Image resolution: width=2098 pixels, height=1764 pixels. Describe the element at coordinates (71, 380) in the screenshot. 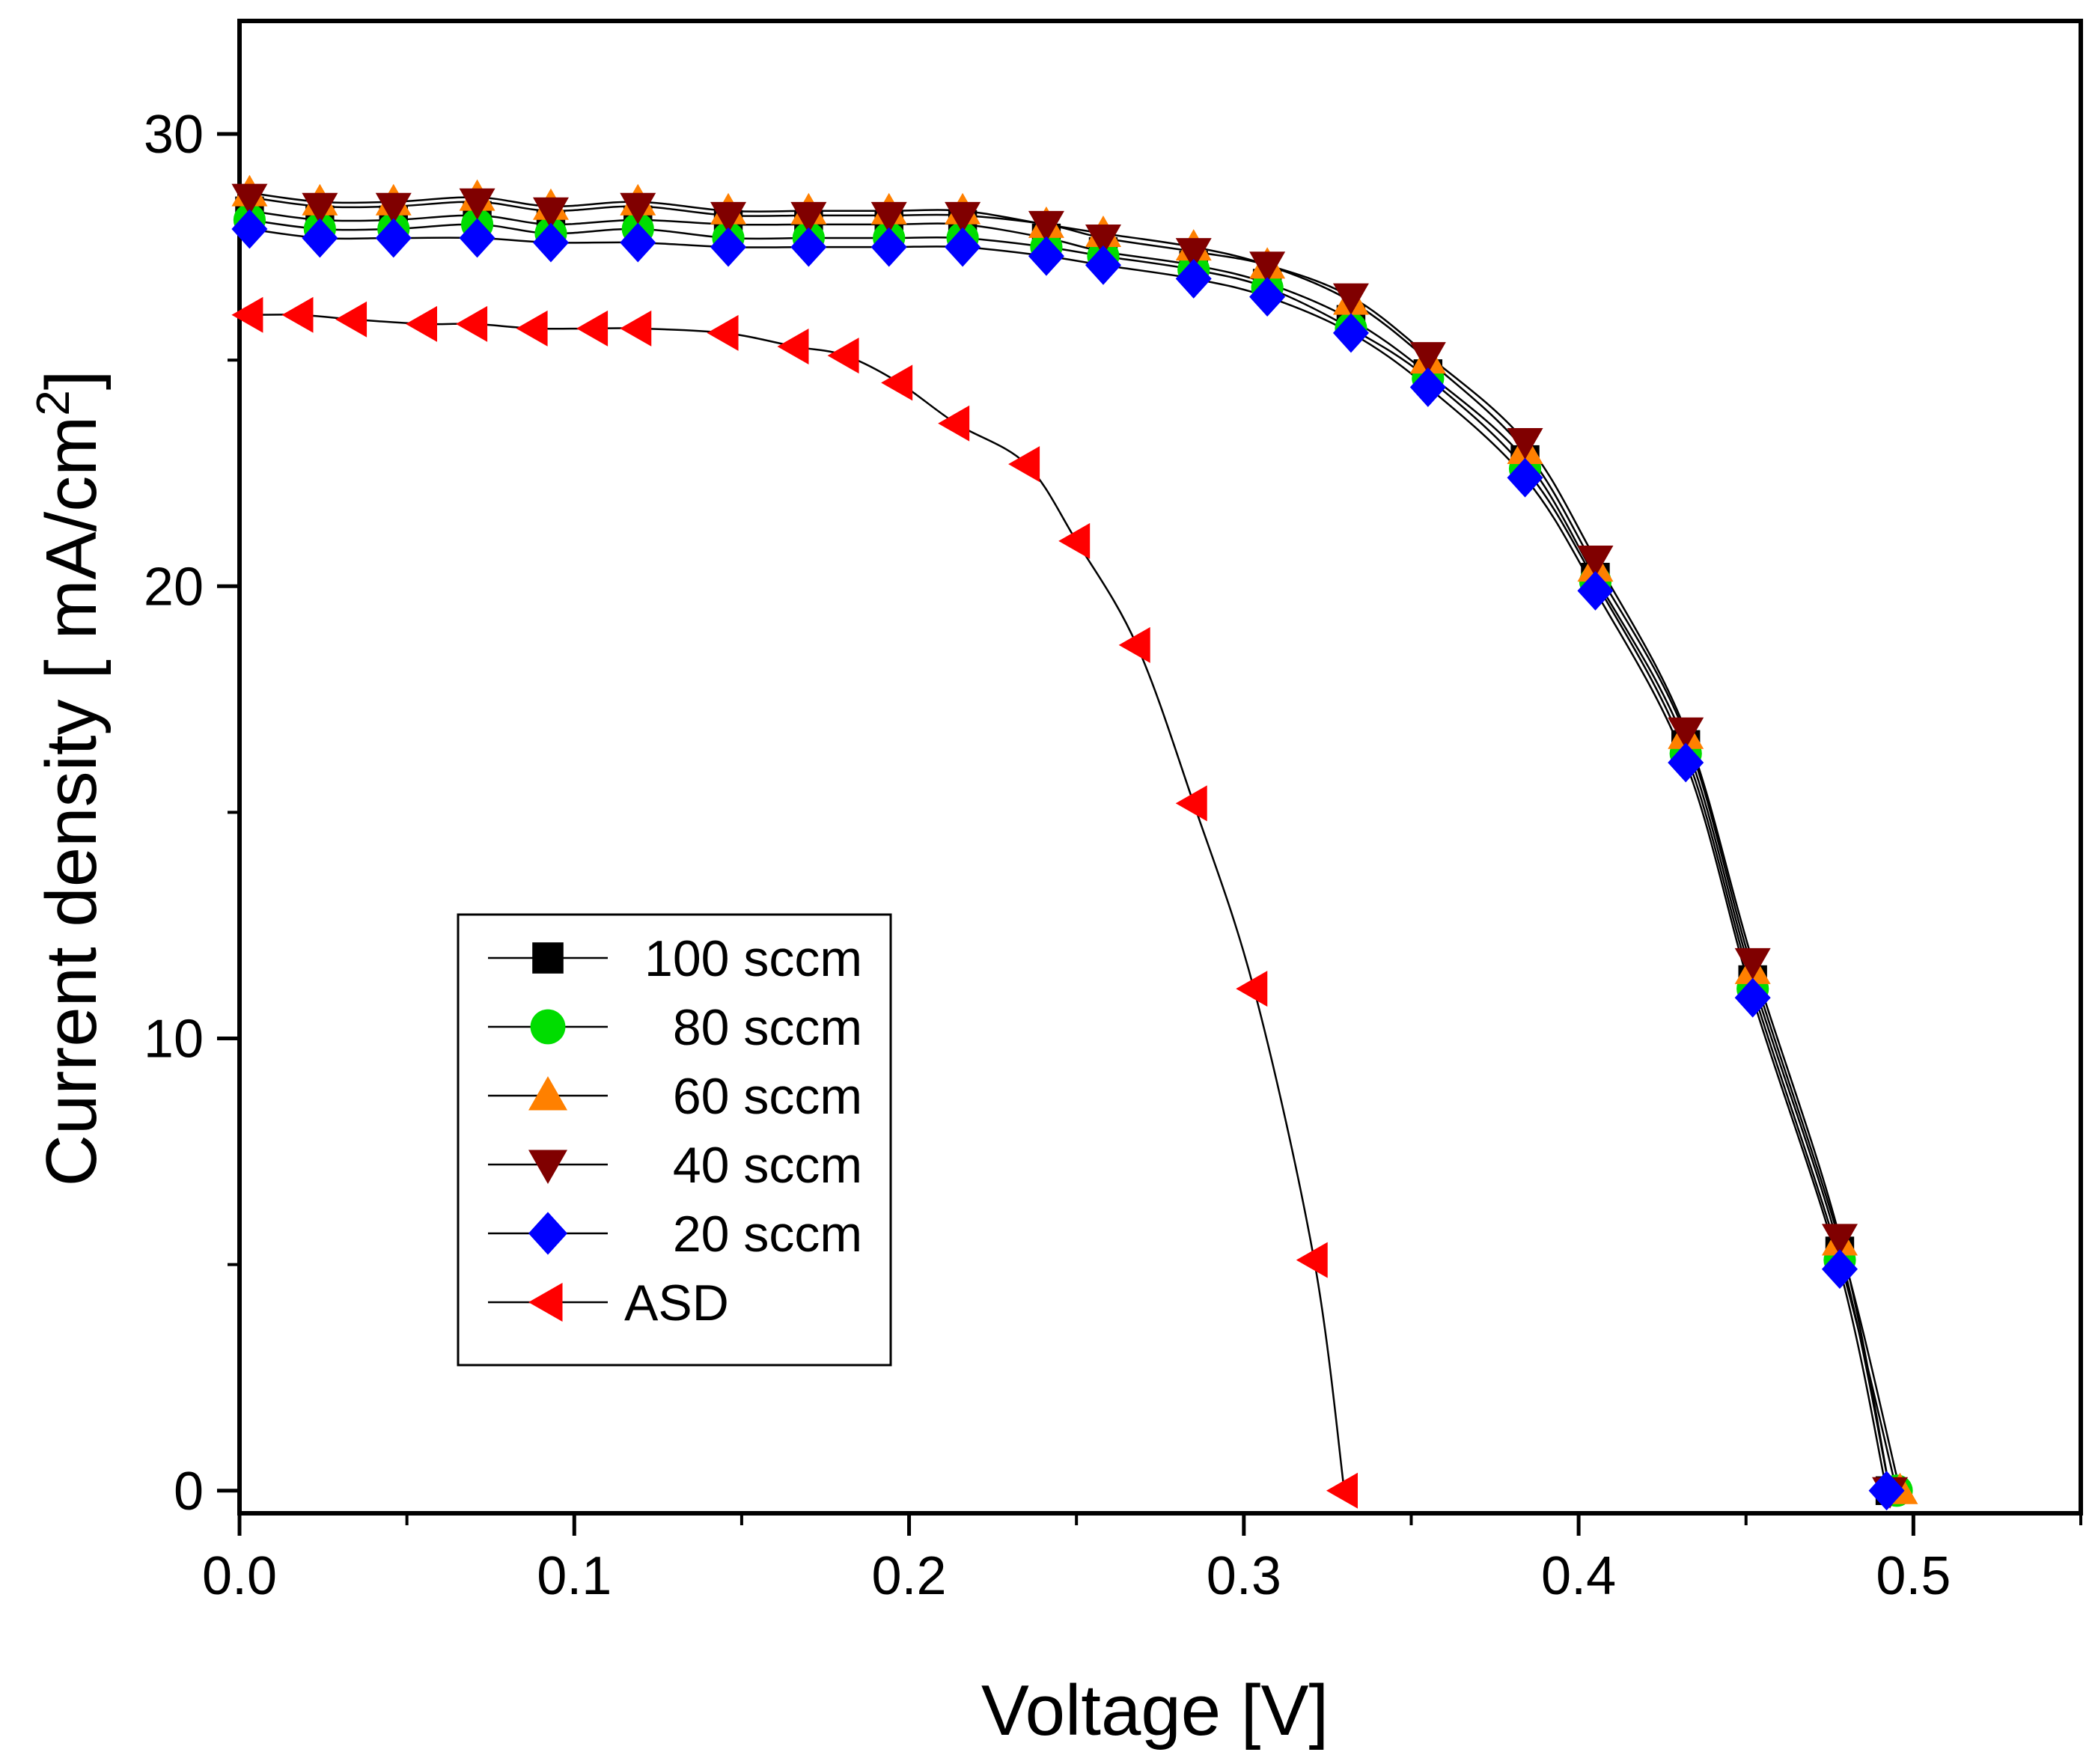

I see `y-axis-title-suffix: ]` at that location.